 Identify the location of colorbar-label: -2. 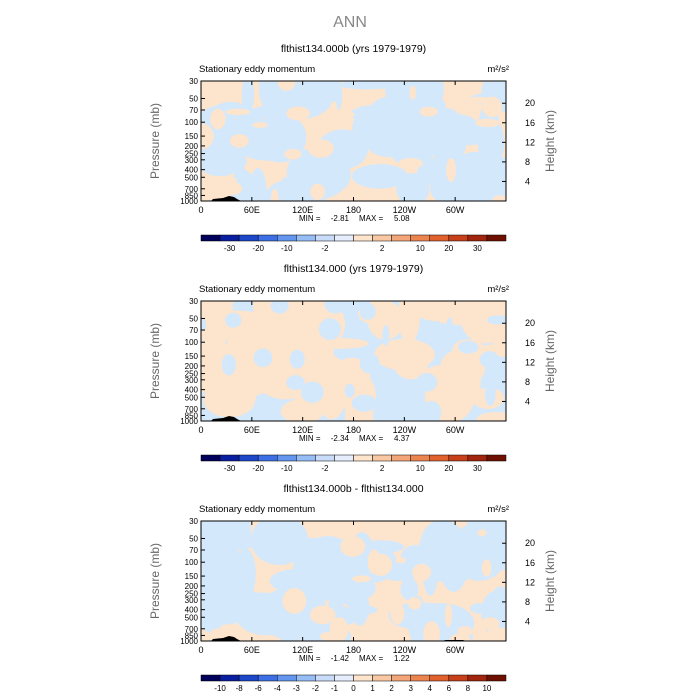
(325, 248).